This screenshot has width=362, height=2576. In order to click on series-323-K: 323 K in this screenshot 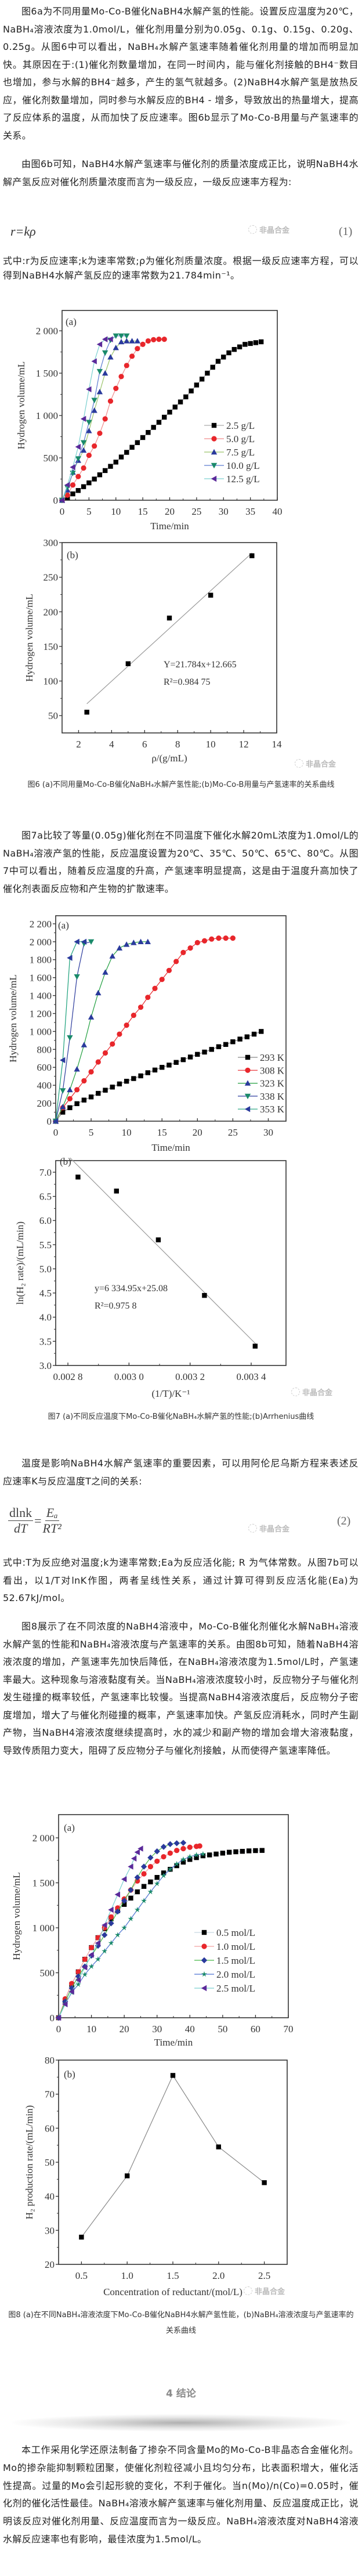, I will do `click(169, 1031)`.